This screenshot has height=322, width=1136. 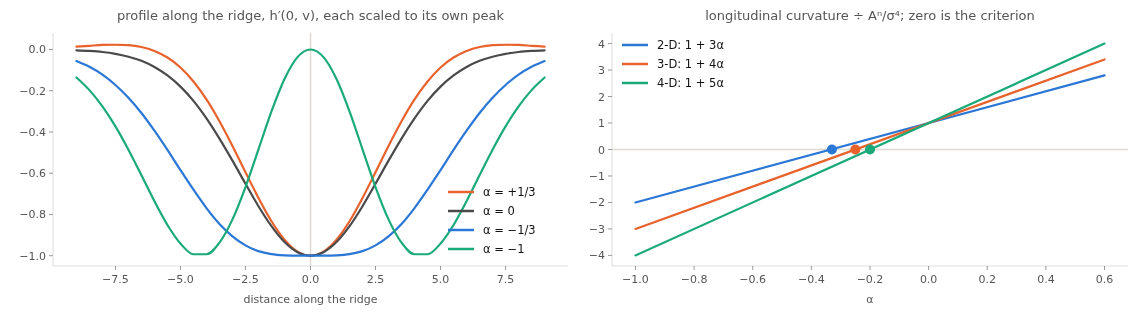 What do you see at coordinates (596, 229) in the screenshot?
I see `y-tick-label: −3` at bounding box center [596, 229].